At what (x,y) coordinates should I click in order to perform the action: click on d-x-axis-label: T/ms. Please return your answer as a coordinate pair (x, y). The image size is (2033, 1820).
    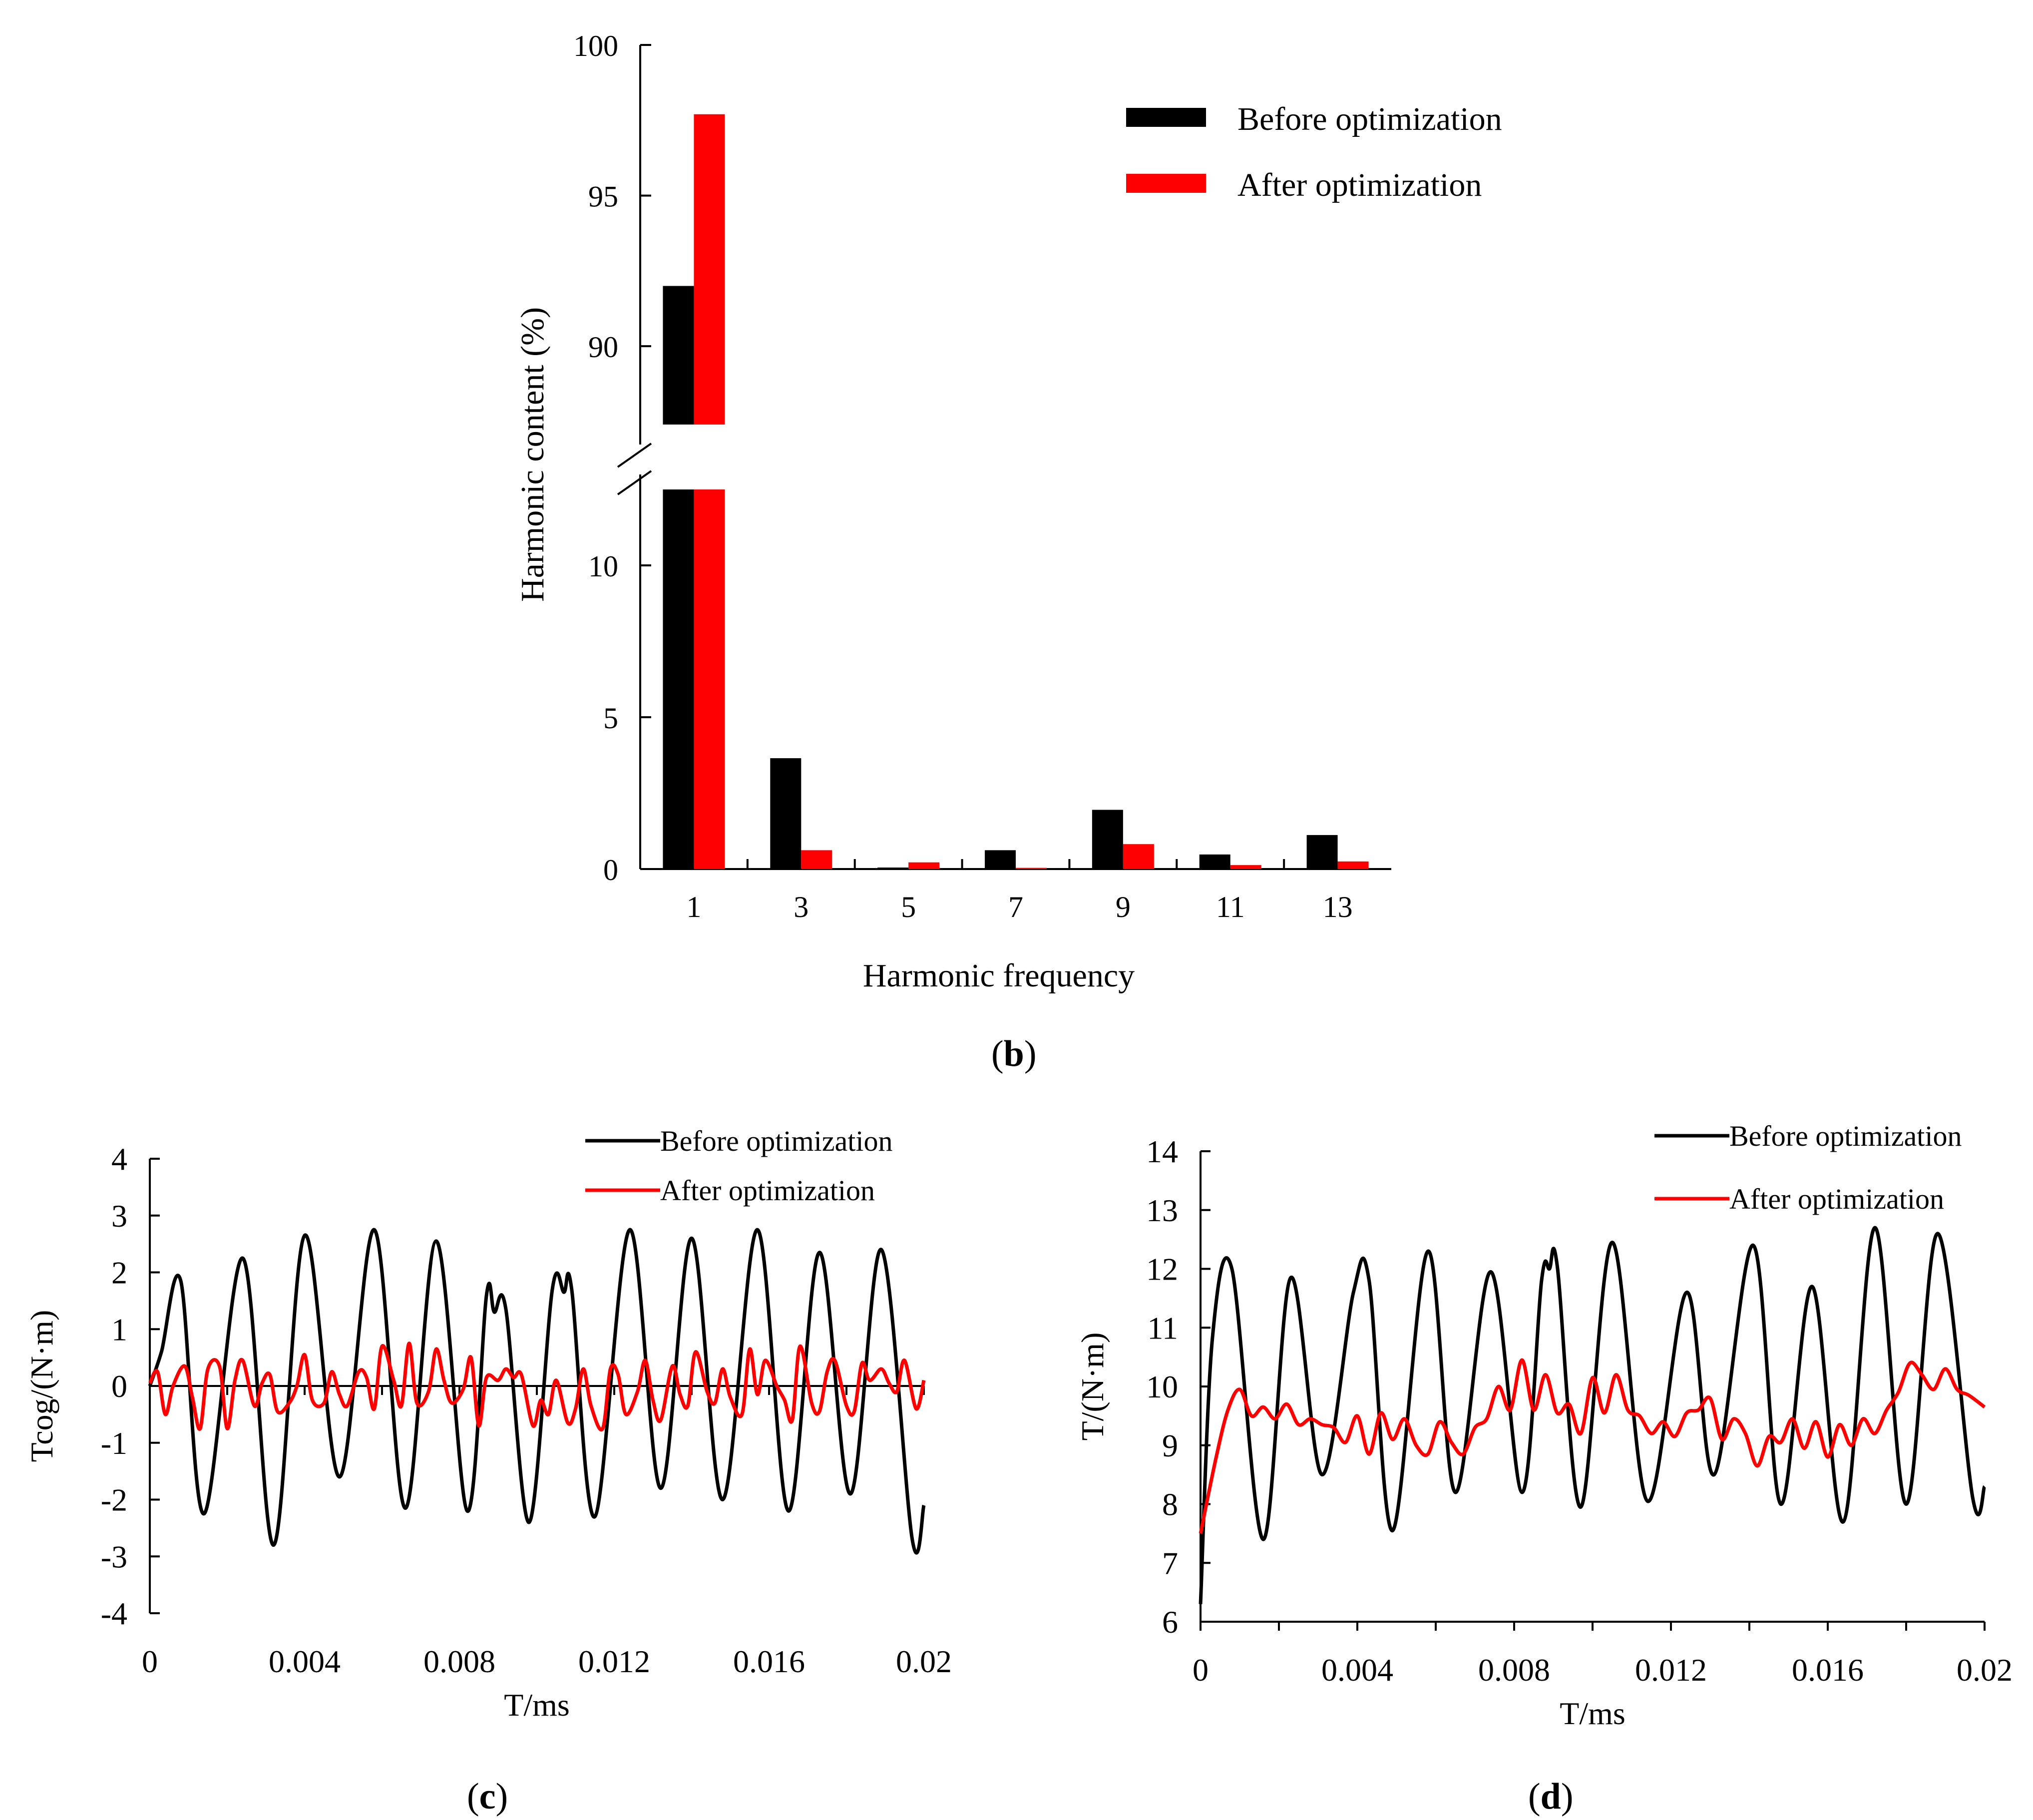
    Looking at the image, I should click on (1593, 1713).